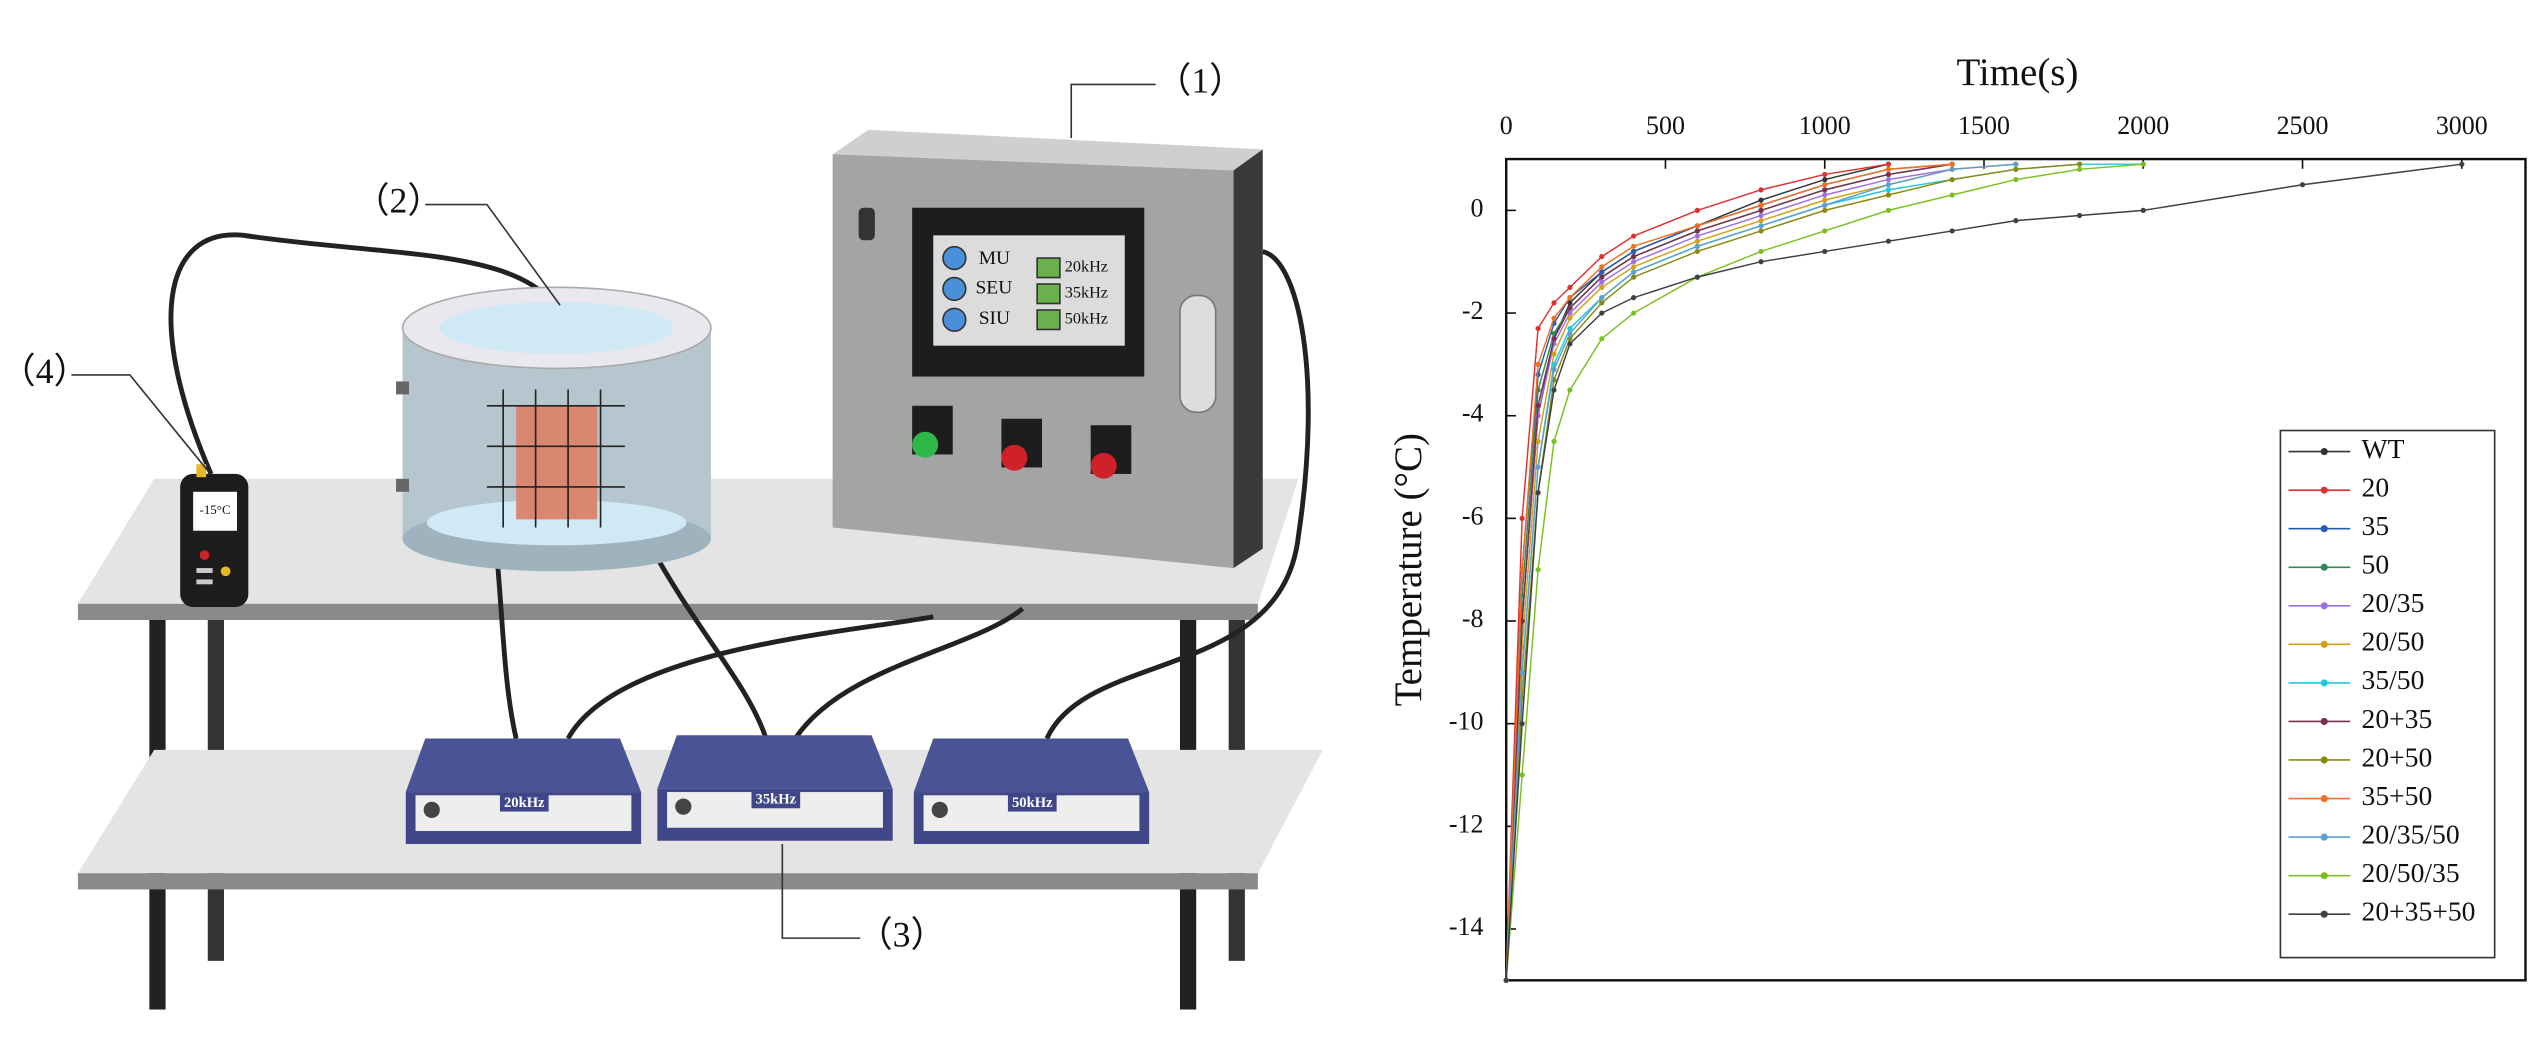 This screenshot has height=1042, width=2532. Describe the element at coordinates (201, 471) in the screenshot. I see `thermometer-probe` at that location.